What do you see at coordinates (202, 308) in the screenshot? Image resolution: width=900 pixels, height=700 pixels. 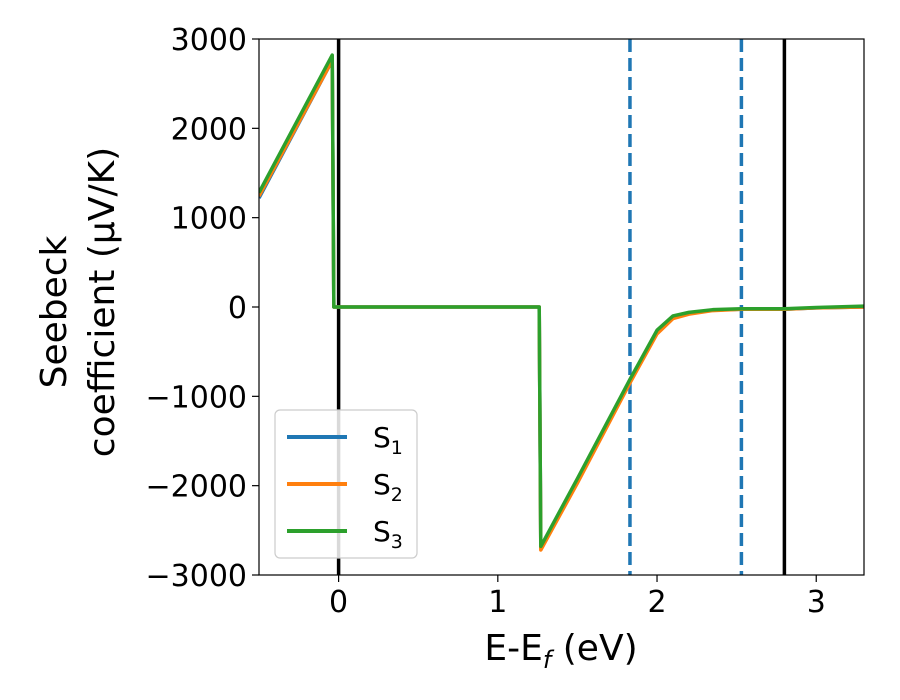 I see `y-axis-ticks: 3000 2000 1000 0 −1000 −2000 −3000` at bounding box center [202, 308].